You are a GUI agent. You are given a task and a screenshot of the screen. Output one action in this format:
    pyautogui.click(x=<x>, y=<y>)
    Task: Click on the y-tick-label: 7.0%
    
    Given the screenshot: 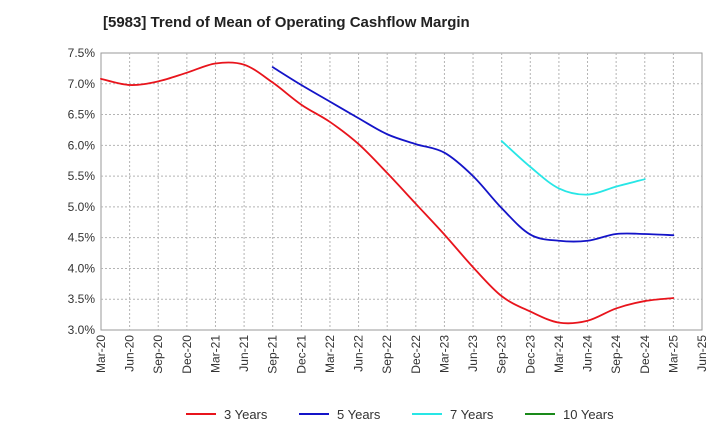 What is the action you would take?
    pyautogui.click(x=82, y=84)
    